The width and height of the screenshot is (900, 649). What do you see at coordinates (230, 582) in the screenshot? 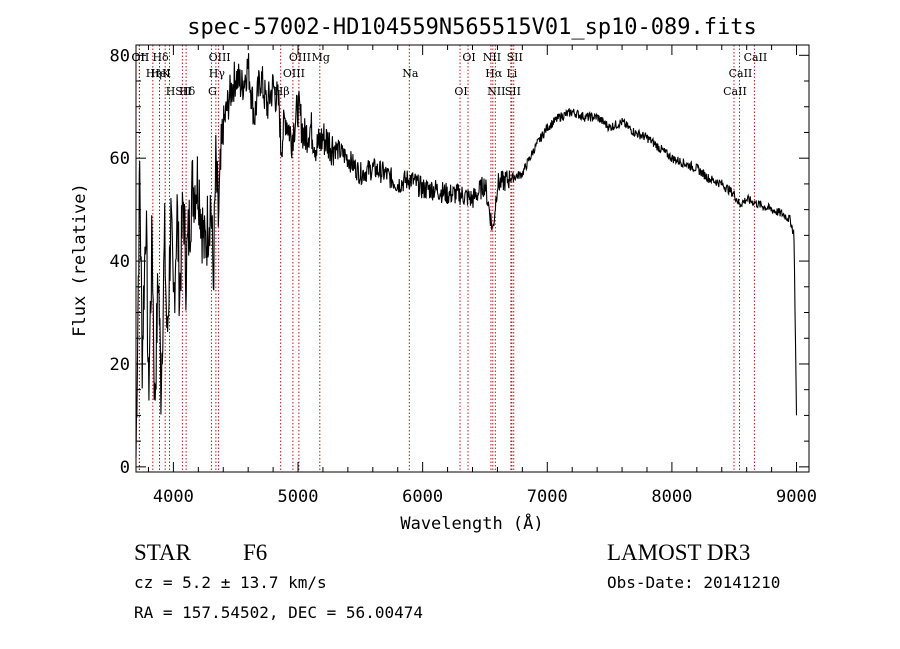
I see `redshift-readout: cz = 5.2 ± 13.7 km/s` at bounding box center [230, 582].